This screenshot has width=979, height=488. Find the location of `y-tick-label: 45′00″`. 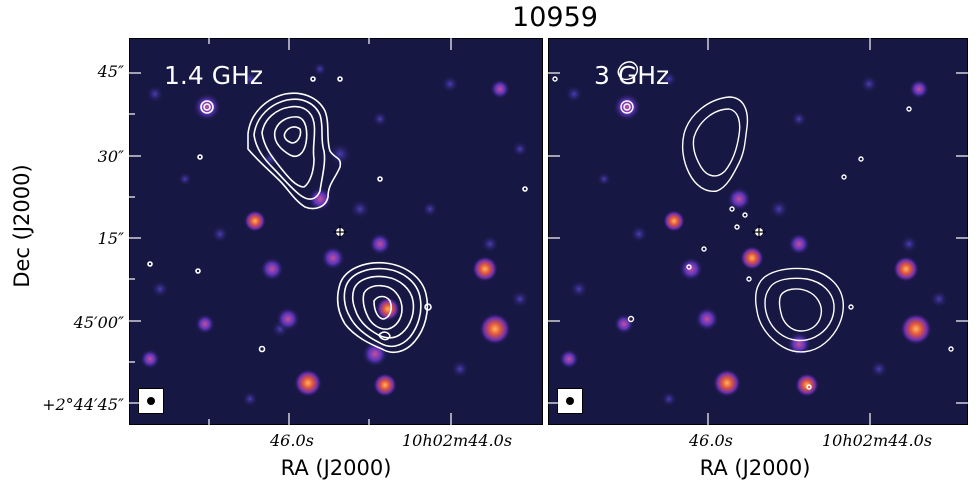

y-tick-label: 45′00″ is located at coordinates (98, 322).